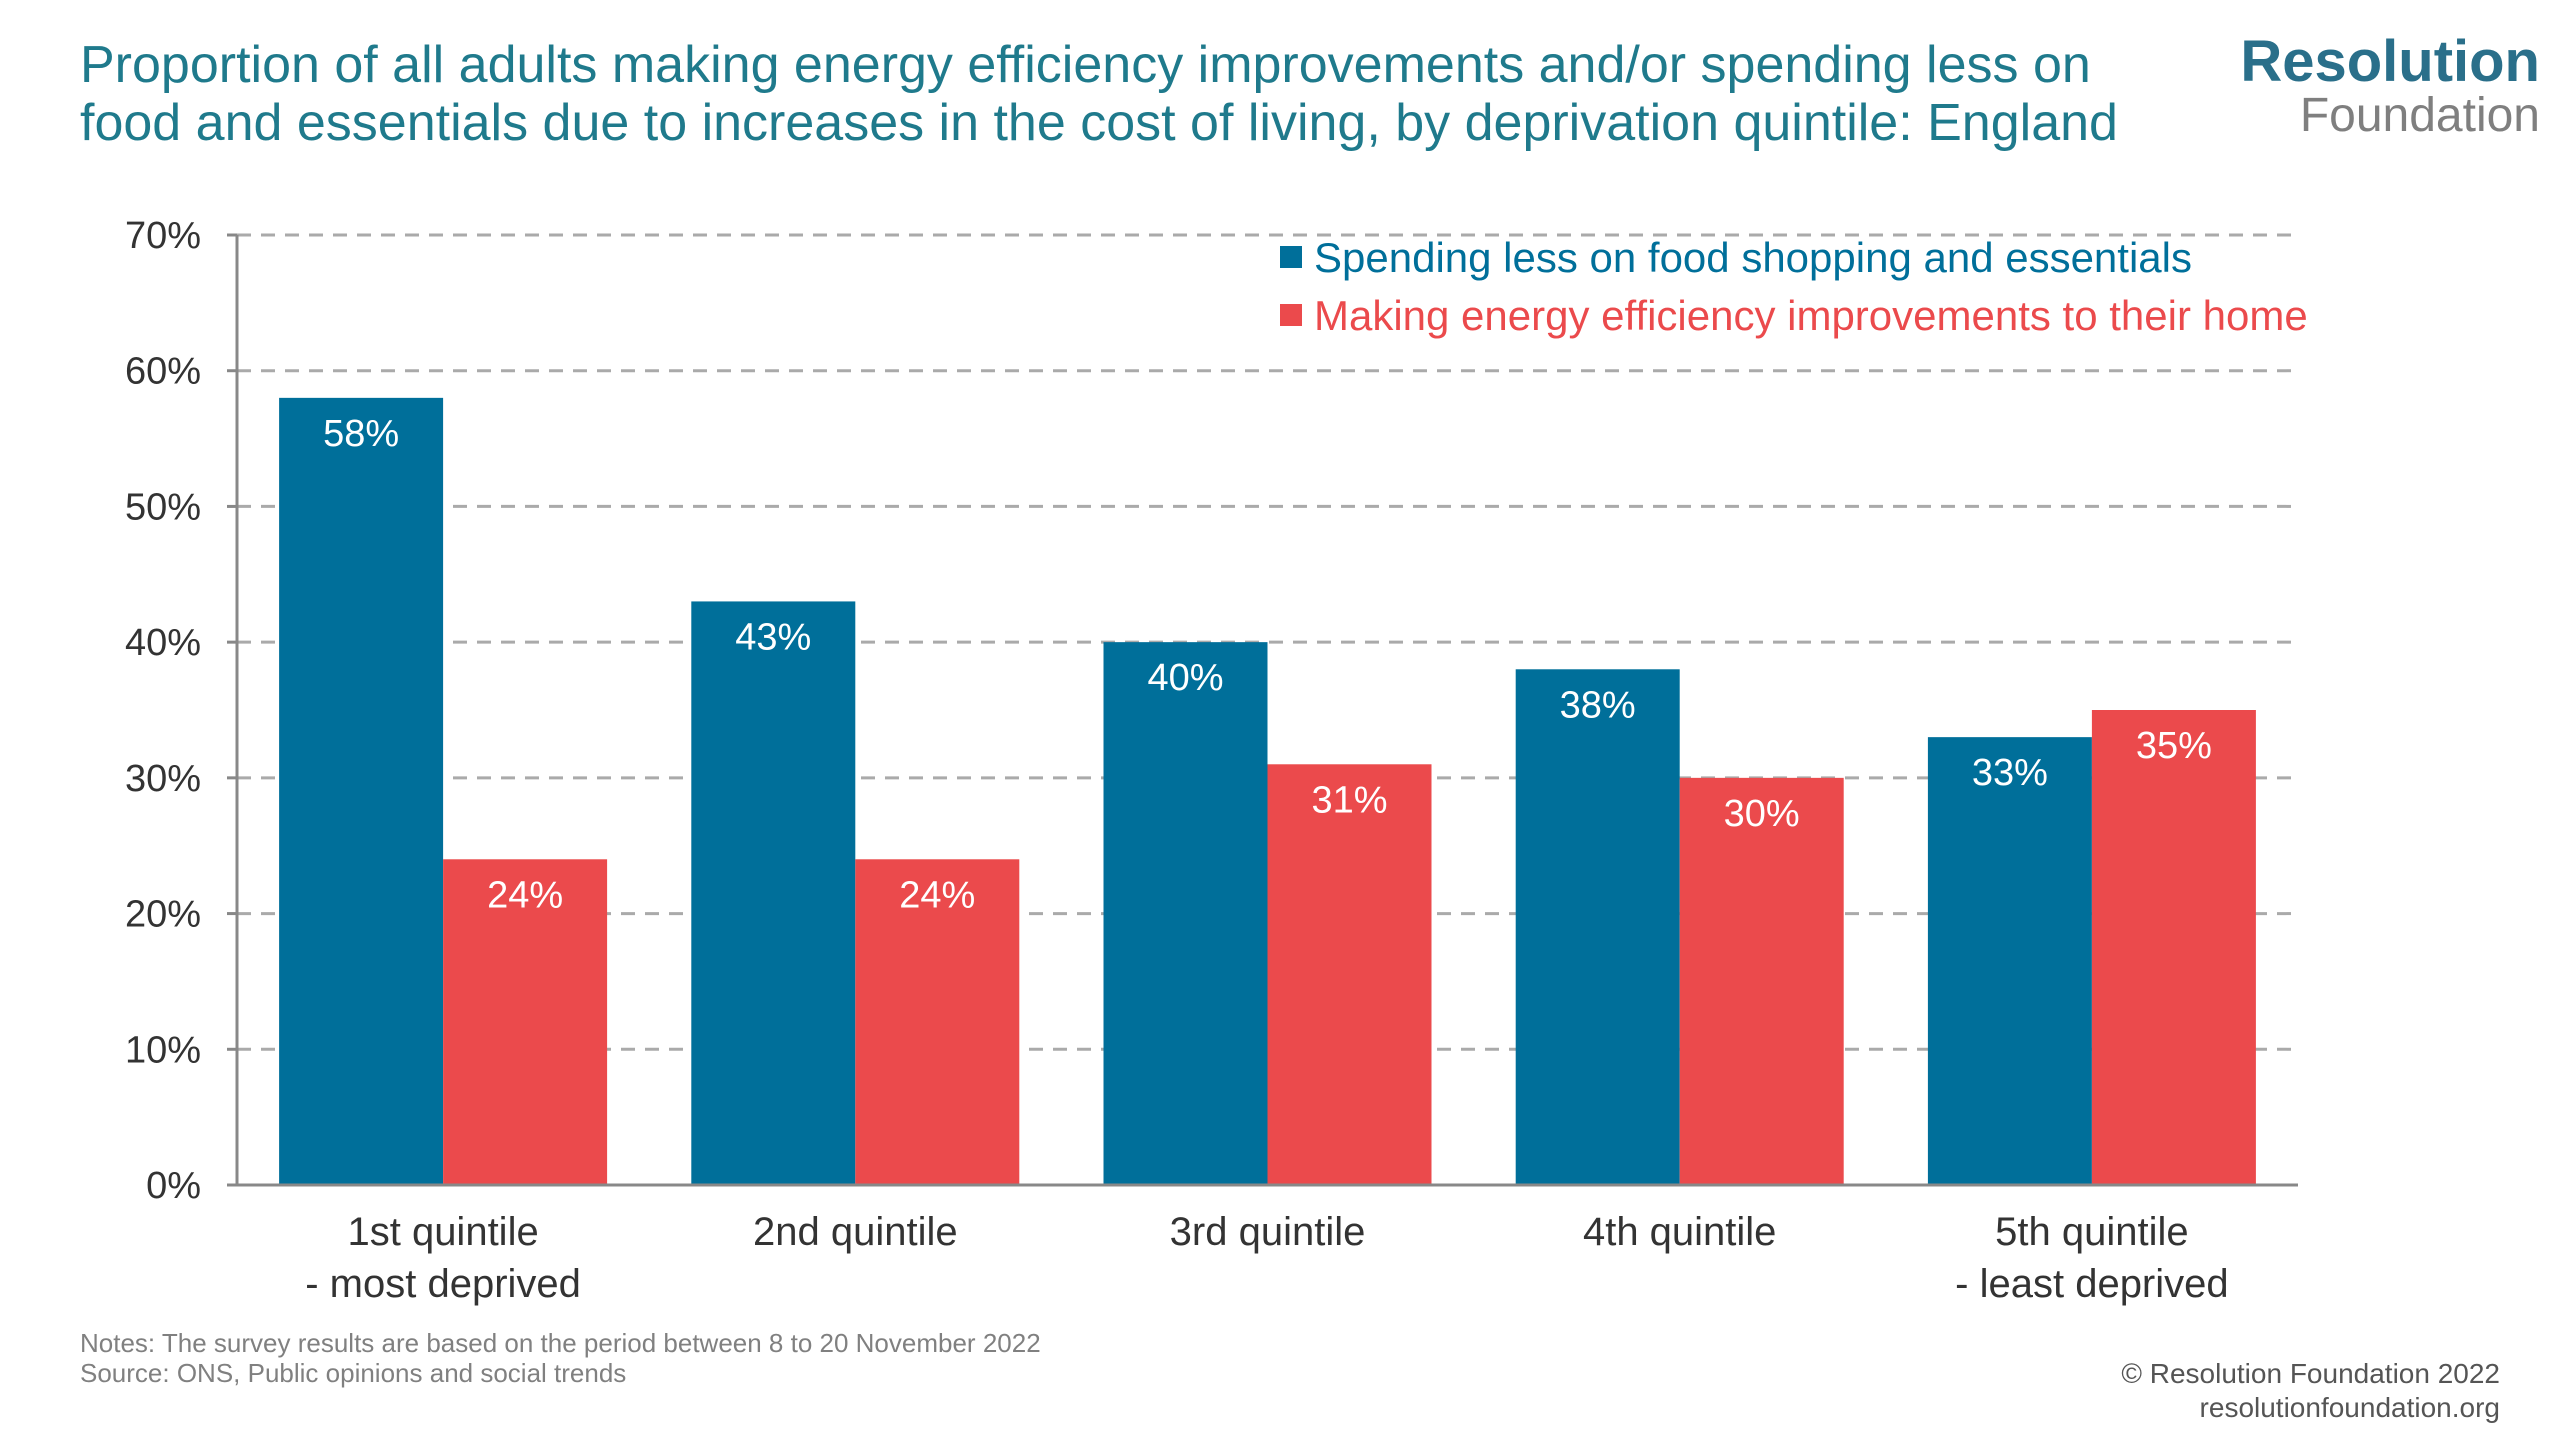 The image size is (2560, 1440). I want to click on data-label: 33%, so click(2010, 773).